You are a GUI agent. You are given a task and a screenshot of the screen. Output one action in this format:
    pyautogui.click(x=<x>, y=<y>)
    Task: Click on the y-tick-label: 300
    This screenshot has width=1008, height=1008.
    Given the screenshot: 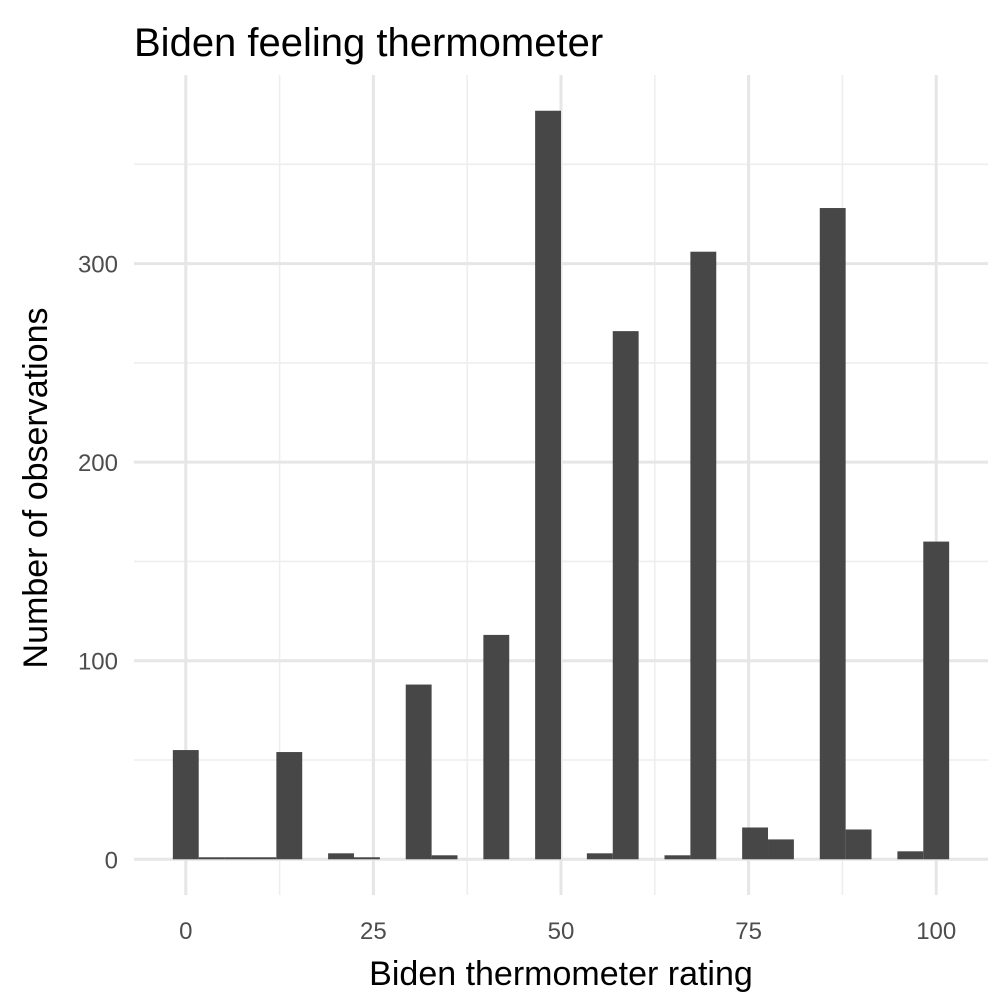 What is the action you would take?
    pyautogui.click(x=98, y=265)
    